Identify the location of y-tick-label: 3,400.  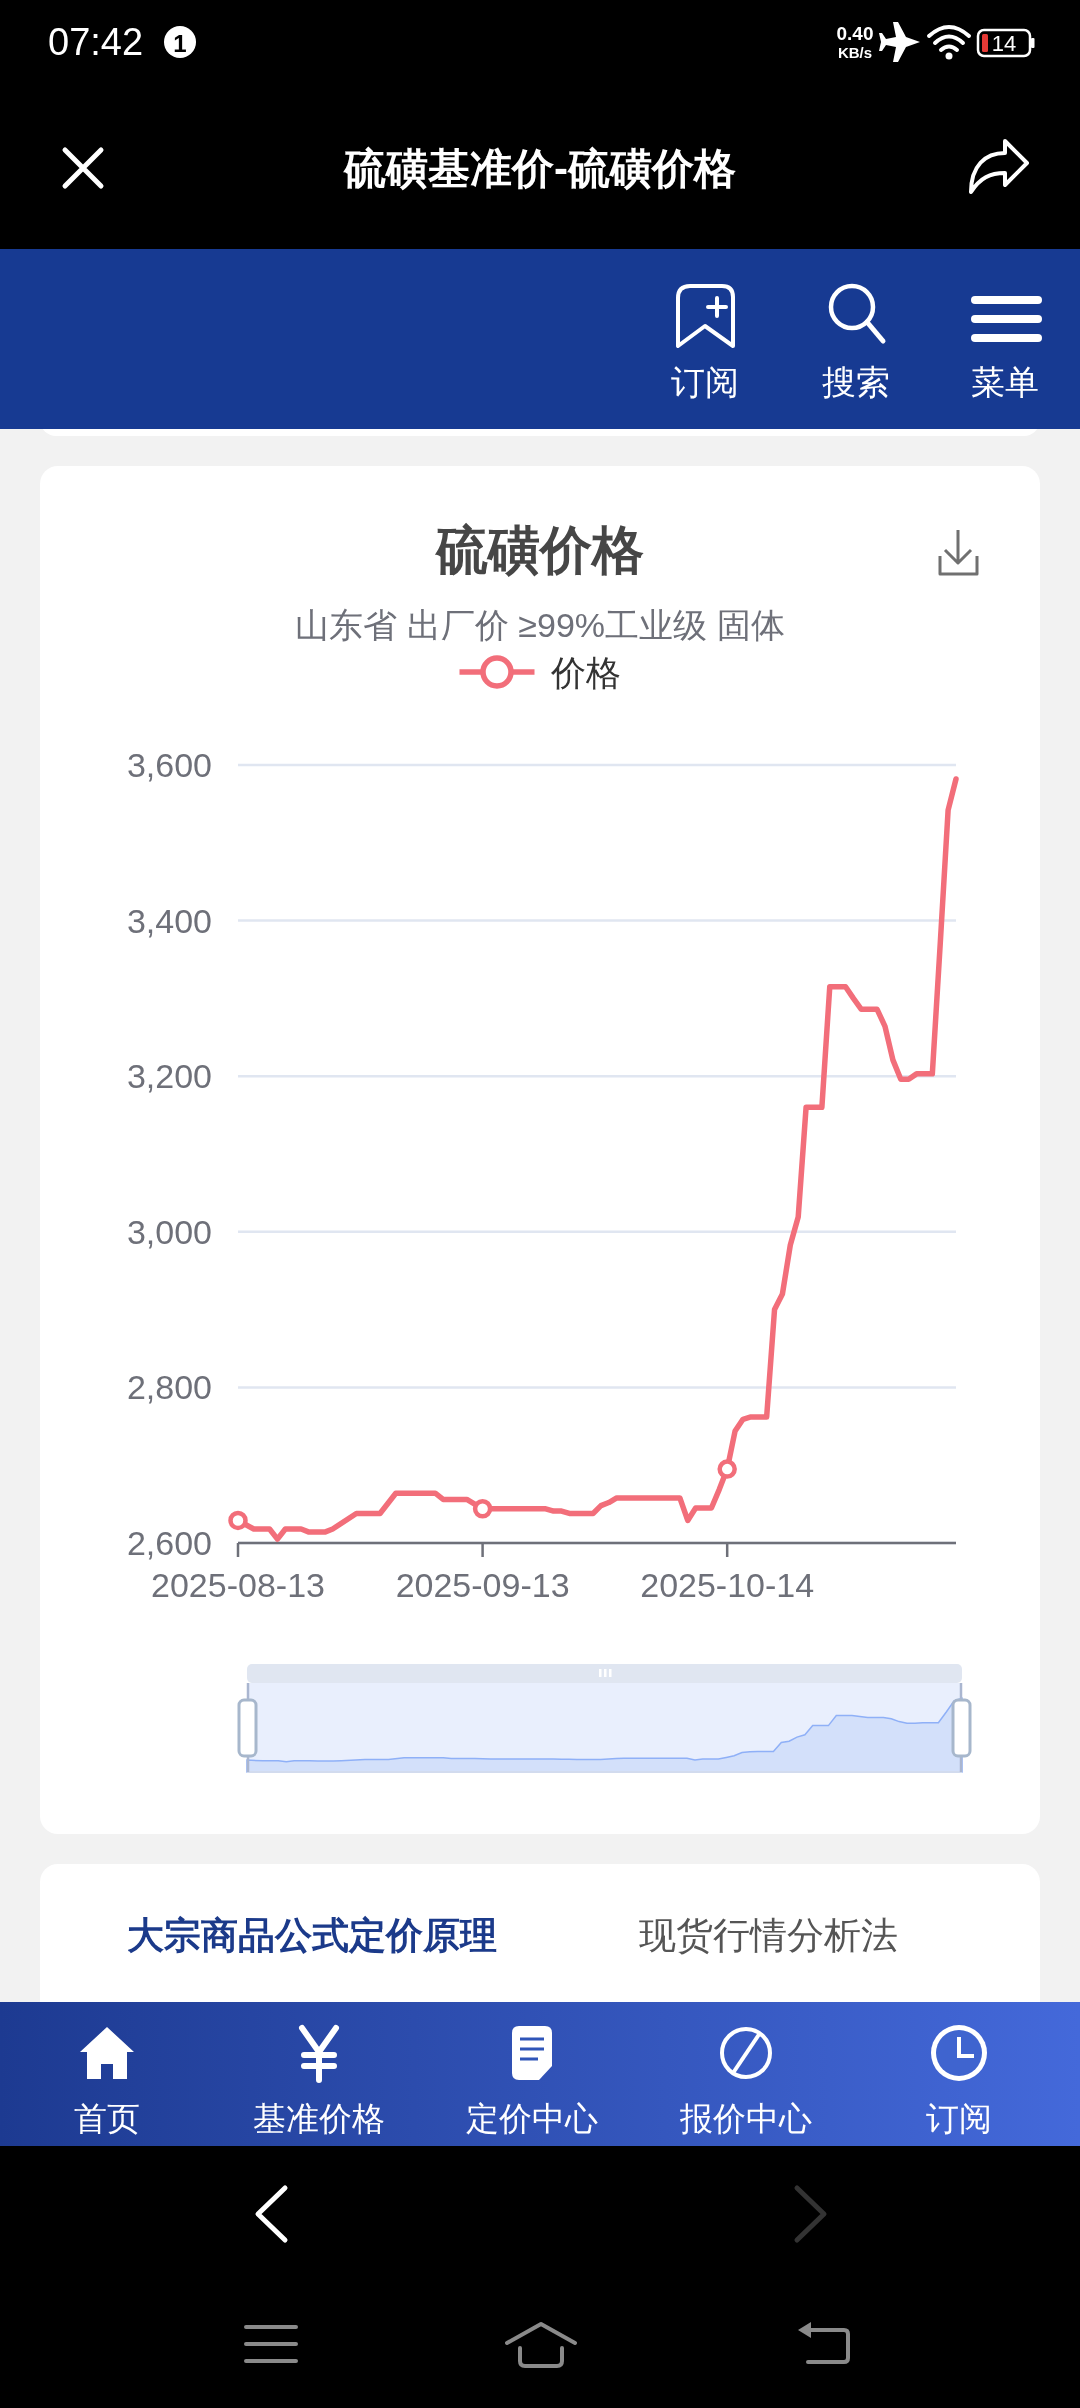
(169, 920).